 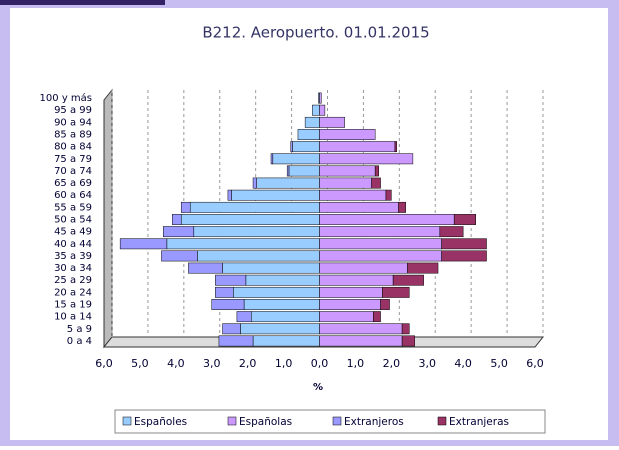 What do you see at coordinates (73, 147) in the screenshot?
I see `y-tick-label: 80 a 84` at bounding box center [73, 147].